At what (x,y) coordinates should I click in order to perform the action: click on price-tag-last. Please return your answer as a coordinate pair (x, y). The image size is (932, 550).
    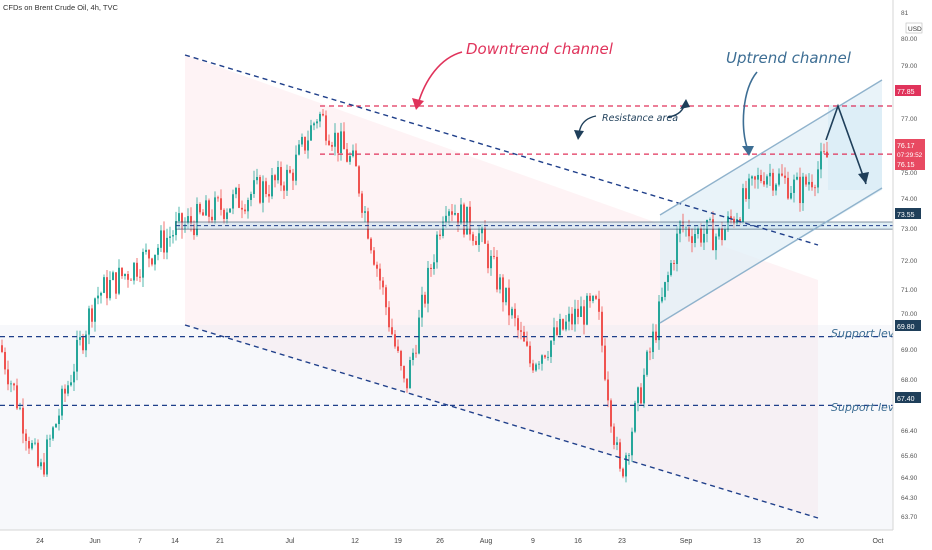
    Looking at the image, I should click on (910, 154).